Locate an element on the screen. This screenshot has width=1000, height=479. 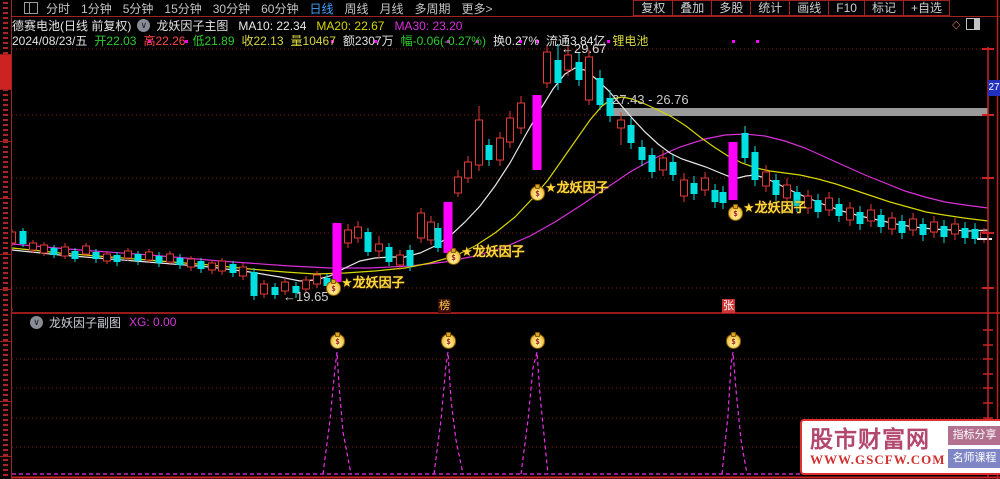
split-window-icon is located at coordinates (973, 24).